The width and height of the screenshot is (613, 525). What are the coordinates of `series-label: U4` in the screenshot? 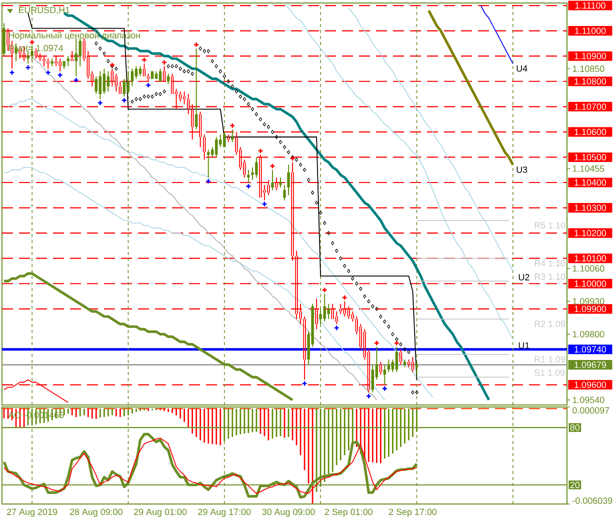 It's located at (522, 68).